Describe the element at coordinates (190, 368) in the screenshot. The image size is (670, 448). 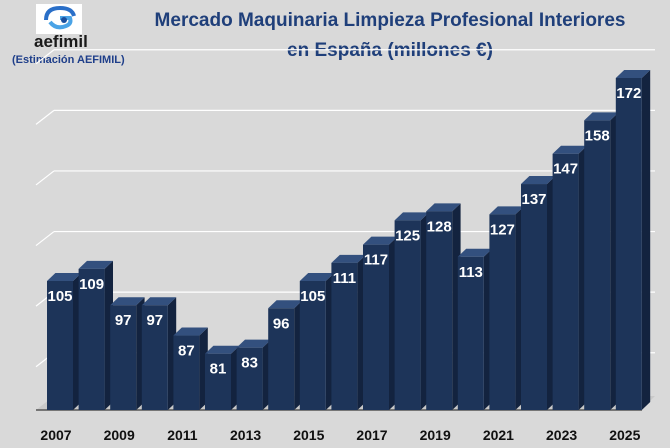
I see `bar-2011` at that location.